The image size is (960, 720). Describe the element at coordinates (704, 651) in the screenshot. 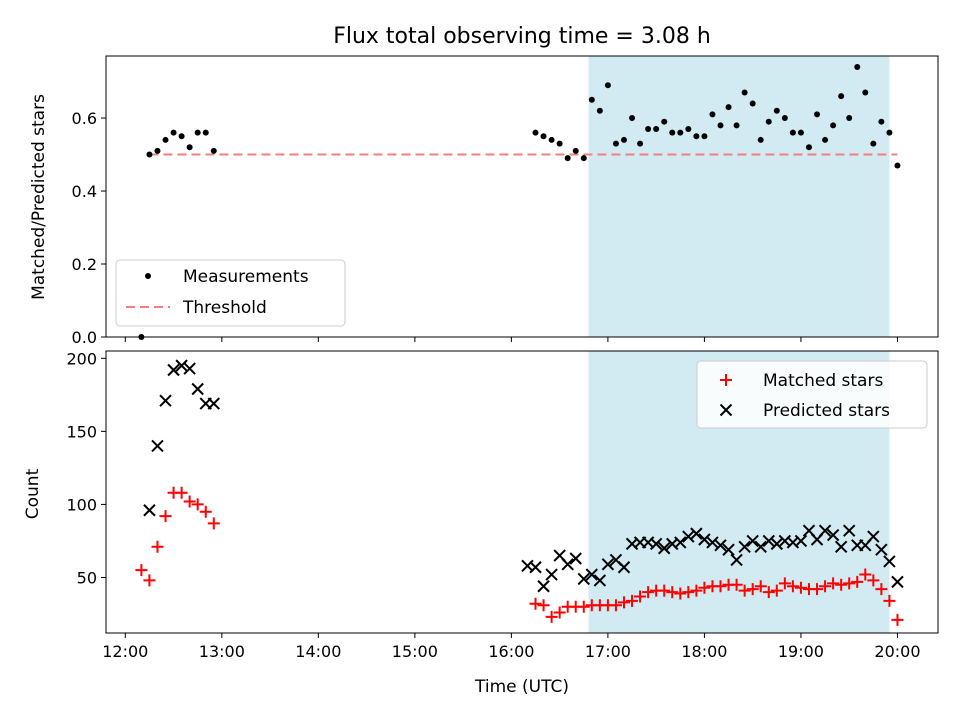

I see `bottom-x-tick-label: 18:00` at that location.